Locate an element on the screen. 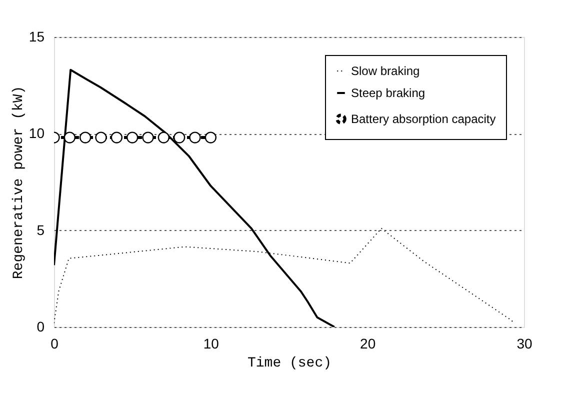 Image resolution: width=569 pixels, height=400 pixels. x-tick-label: 10 is located at coordinates (211, 344).